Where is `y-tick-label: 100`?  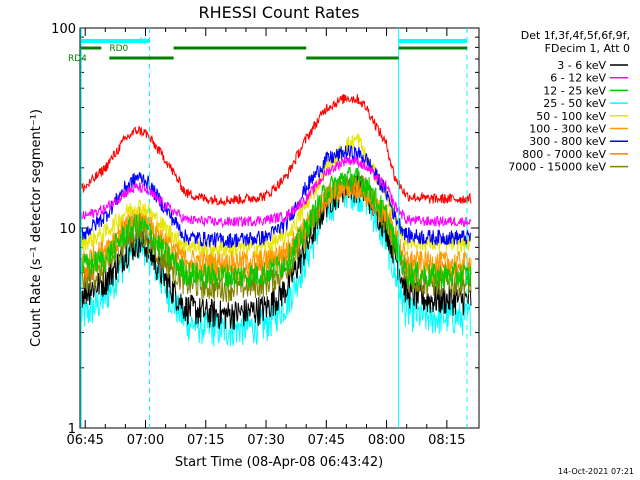 y-tick-label: 100 is located at coordinates (63, 29).